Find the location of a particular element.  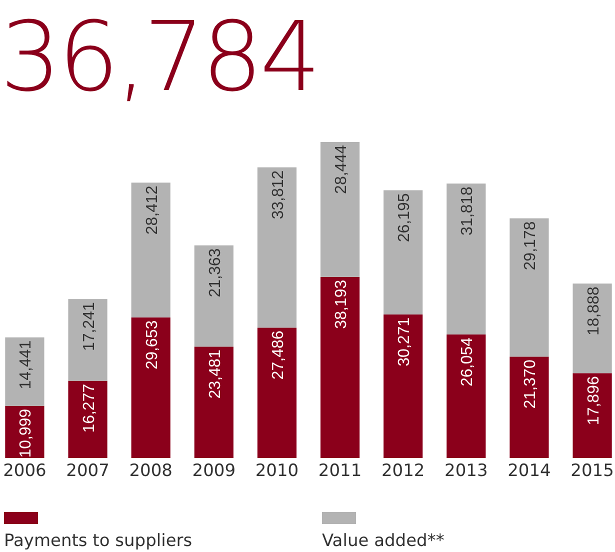

data-label: 29,653 is located at coordinates (152, 345).